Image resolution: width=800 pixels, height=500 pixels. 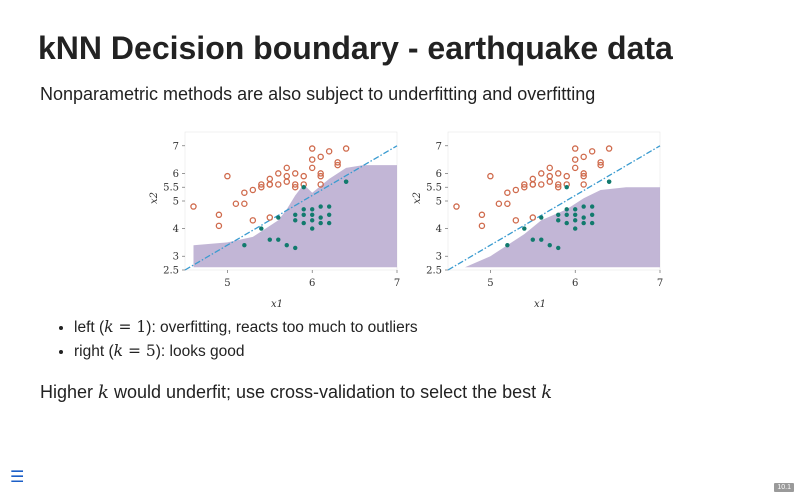 What do you see at coordinates (69, 392) in the screenshot?
I see `closing-part1: Higher` at bounding box center [69, 392].